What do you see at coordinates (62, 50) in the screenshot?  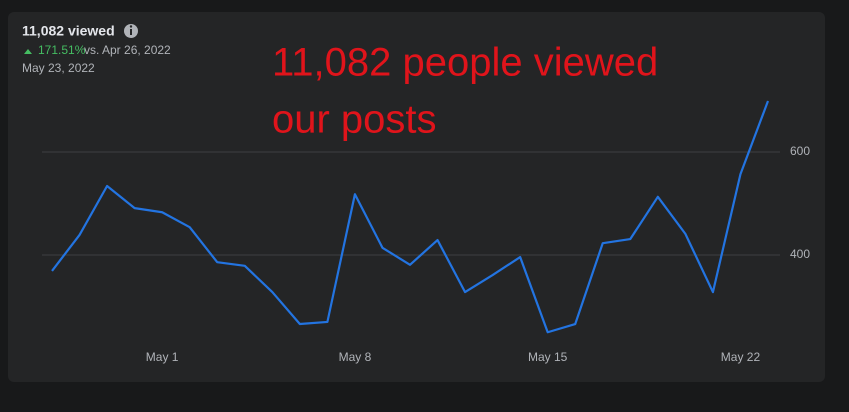 I see `change: 171.51%` at bounding box center [62, 50].